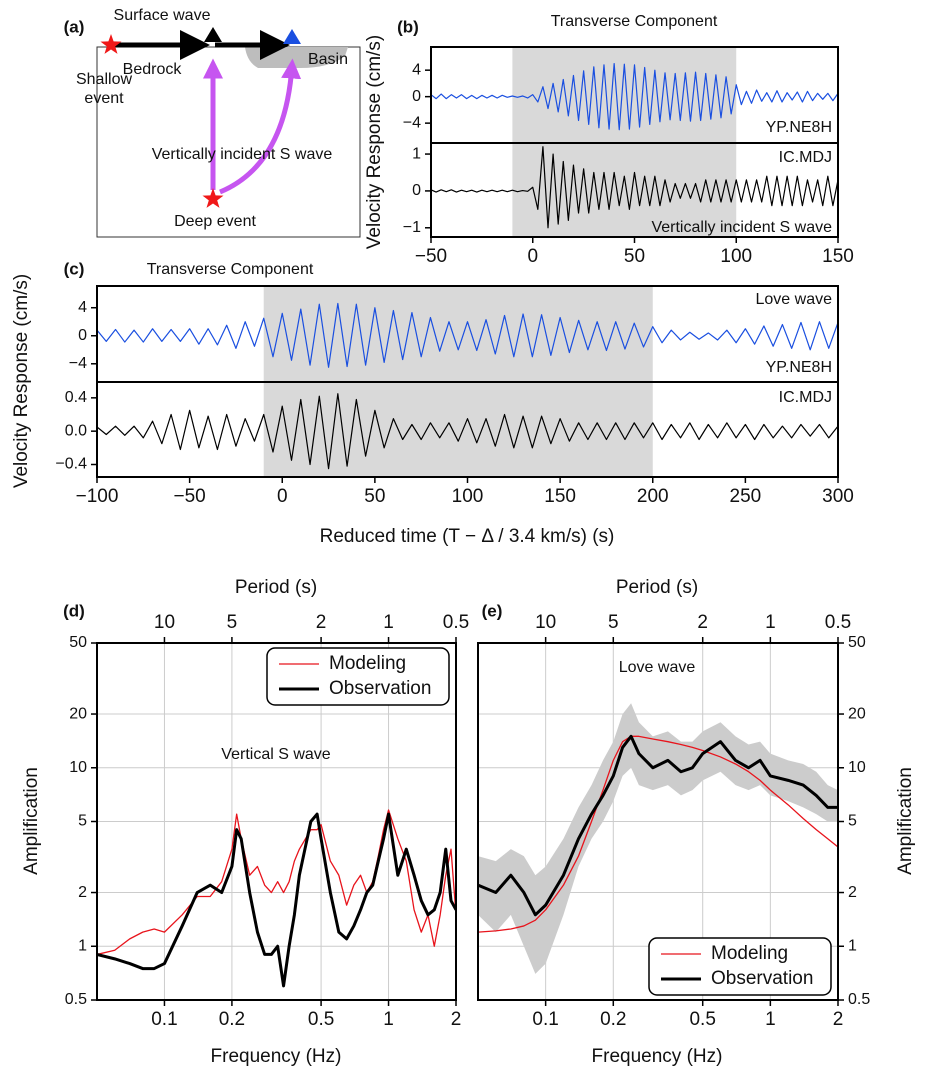  What do you see at coordinates (328, 59) in the screenshot?
I see `diagram-label: Basin` at bounding box center [328, 59].